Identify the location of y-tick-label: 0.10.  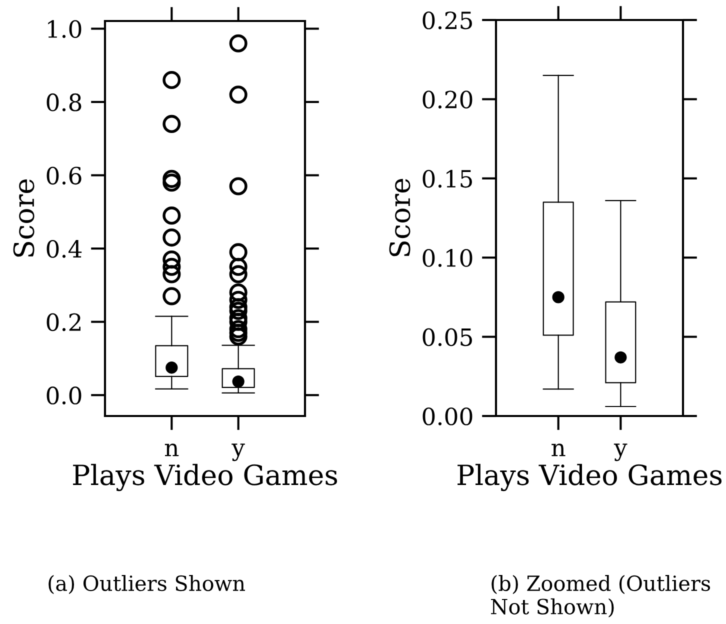
(447, 258).